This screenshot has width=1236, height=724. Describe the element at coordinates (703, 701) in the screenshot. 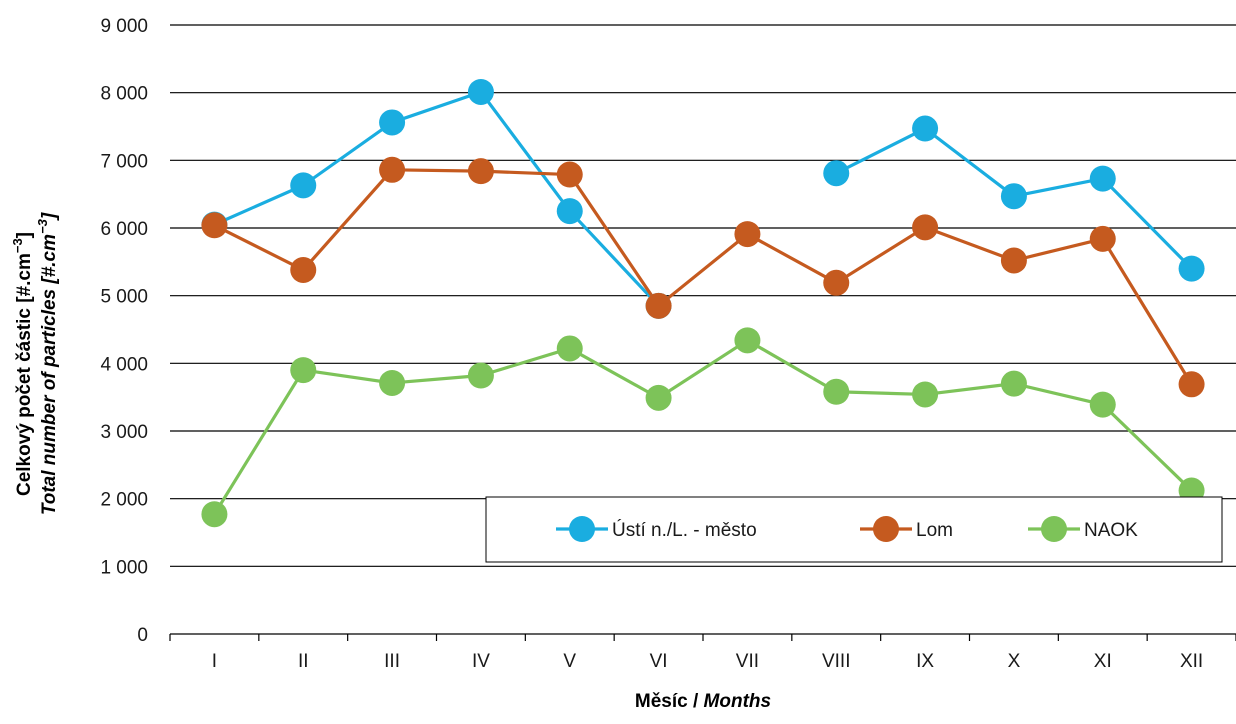

I see `x-axis-title: Měsíc / Months` at that location.